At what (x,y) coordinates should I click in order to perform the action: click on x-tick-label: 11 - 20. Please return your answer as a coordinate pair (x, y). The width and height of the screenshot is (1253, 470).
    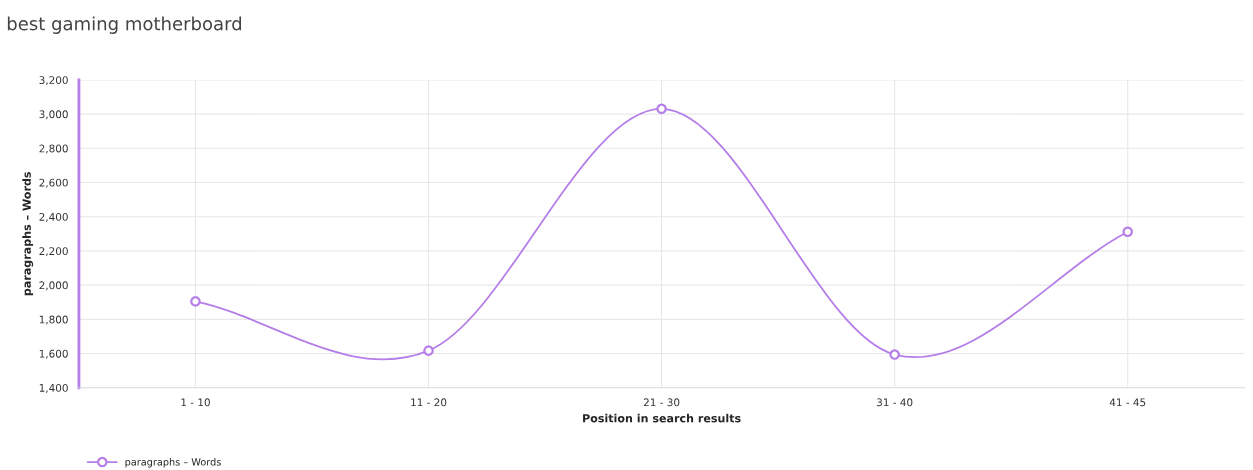
    Looking at the image, I should click on (429, 402).